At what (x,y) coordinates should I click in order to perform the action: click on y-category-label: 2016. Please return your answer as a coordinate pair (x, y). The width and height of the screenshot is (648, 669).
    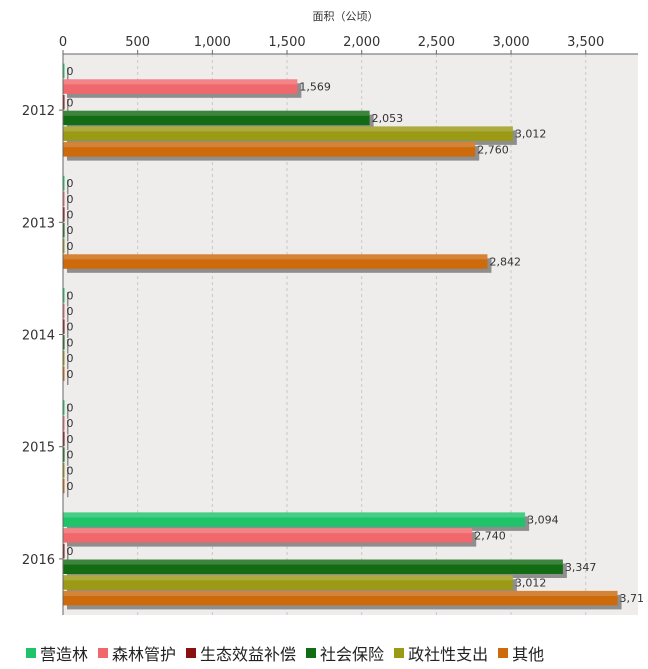
    Looking at the image, I should click on (38, 560).